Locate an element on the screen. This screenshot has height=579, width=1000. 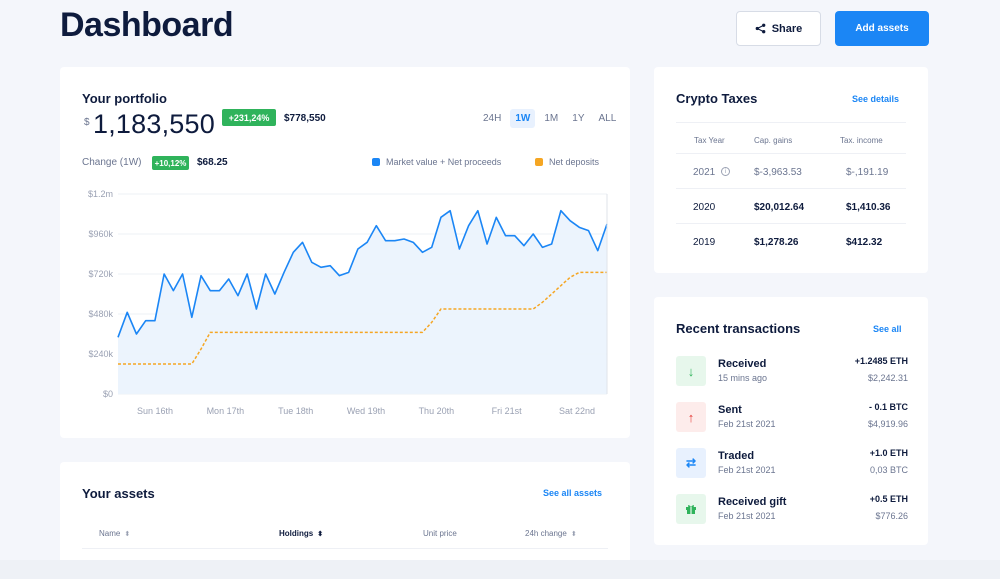
x-tick-label: Sun 16th is located at coordinates (155, 411).